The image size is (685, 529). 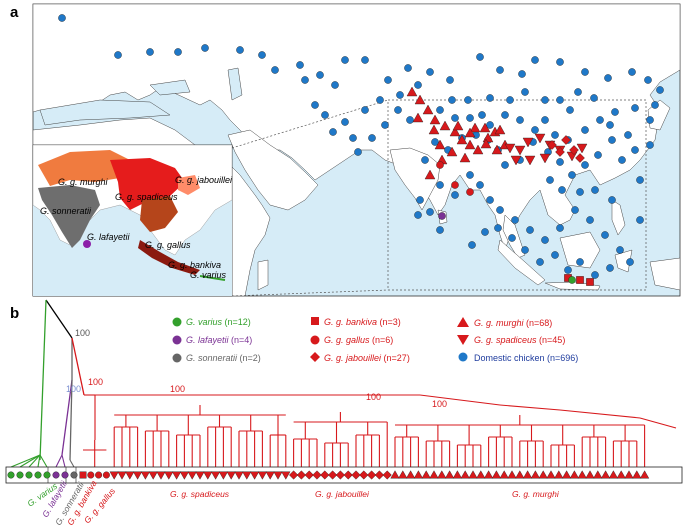 I want to click on tip-varius, so click(x=20, y=475).